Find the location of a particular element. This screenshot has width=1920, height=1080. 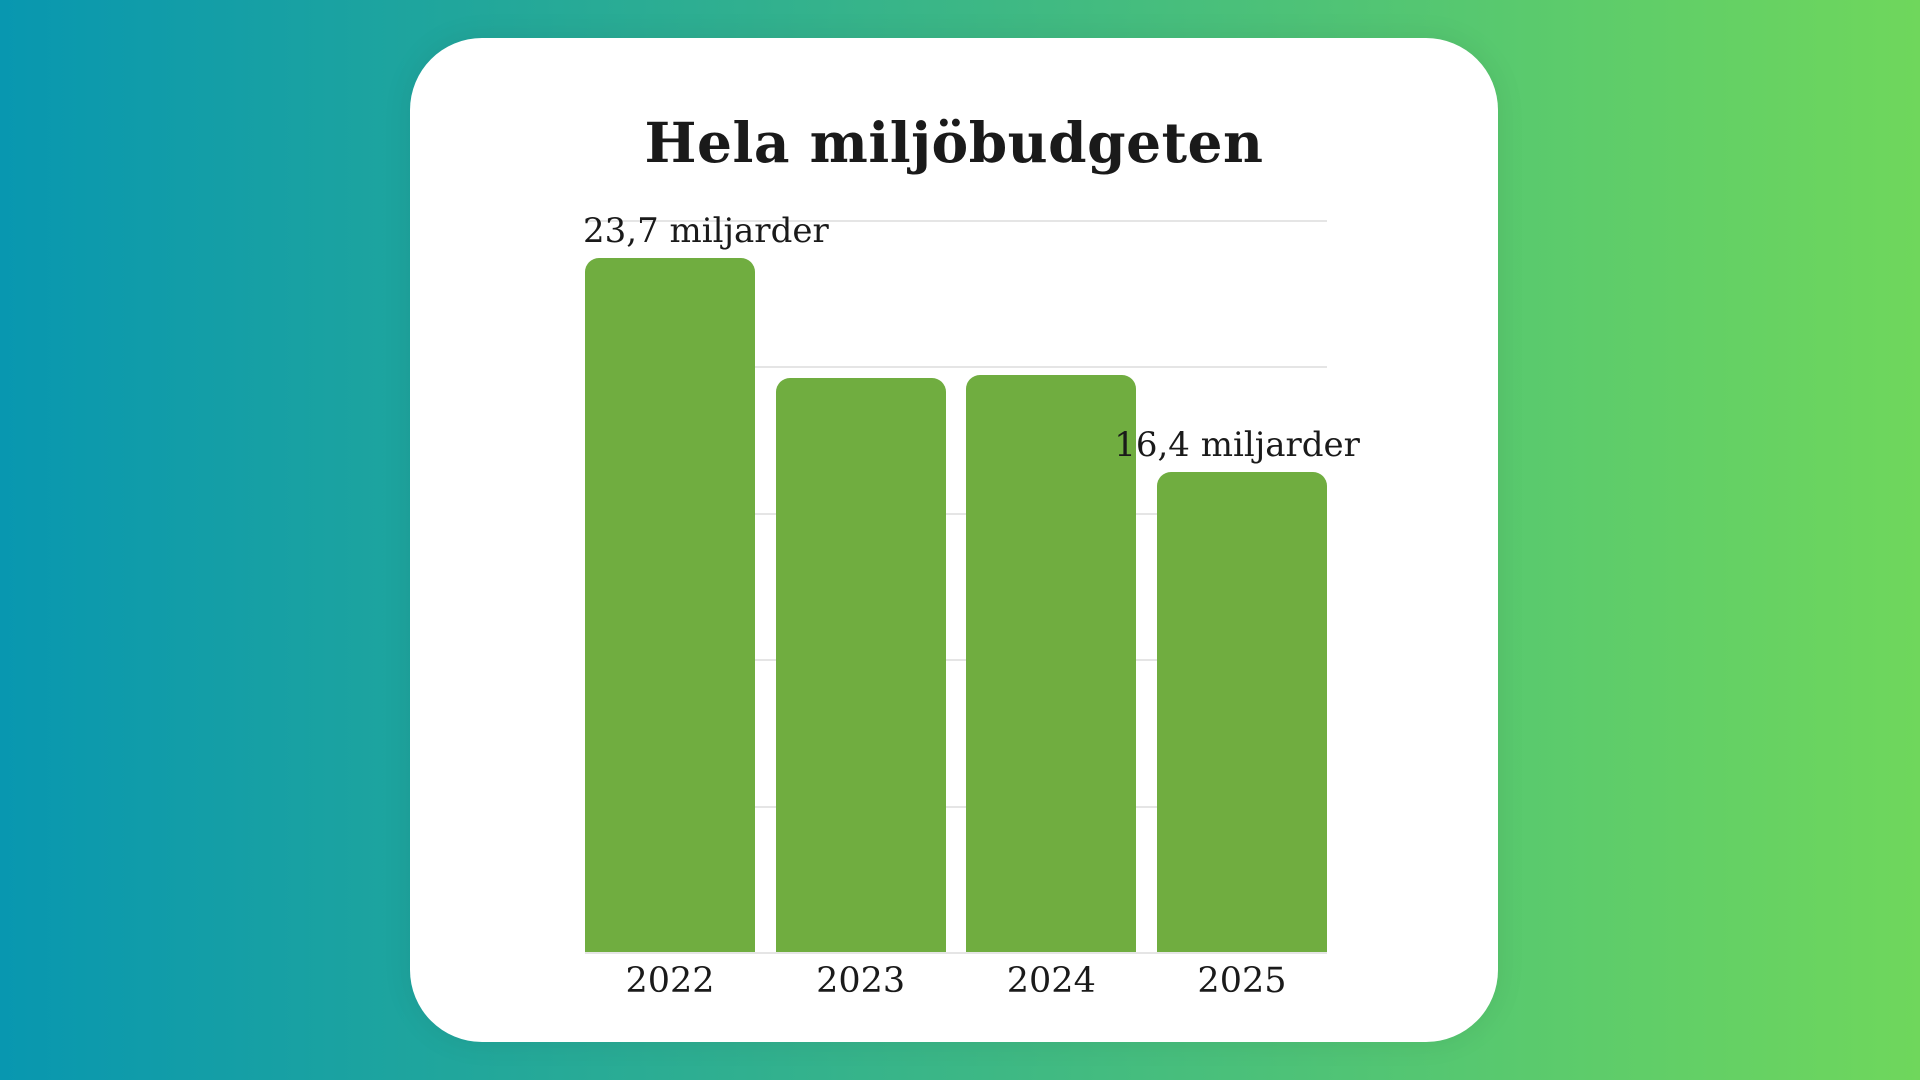

bar-slot-2023 is located at coordinates (860, 586).